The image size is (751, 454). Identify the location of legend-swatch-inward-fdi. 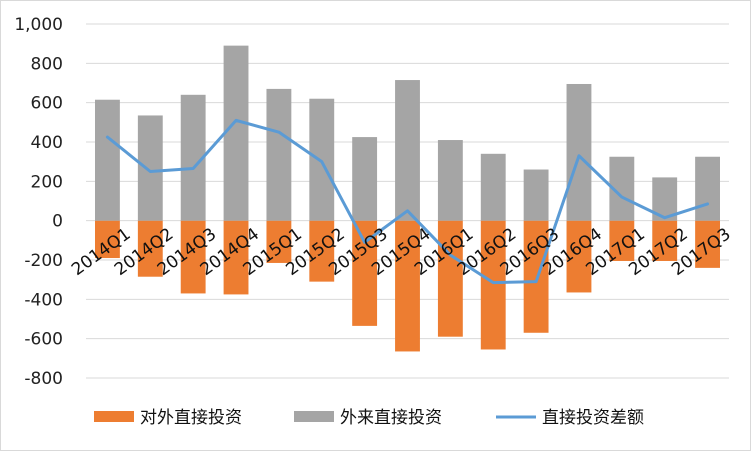
(314, 416).